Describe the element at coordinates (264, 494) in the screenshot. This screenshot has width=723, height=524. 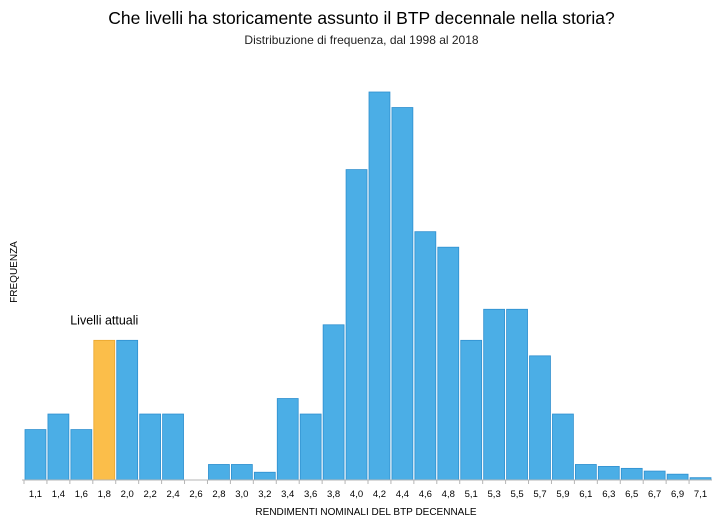
I see `x-tick-label: 3,2` at that location.